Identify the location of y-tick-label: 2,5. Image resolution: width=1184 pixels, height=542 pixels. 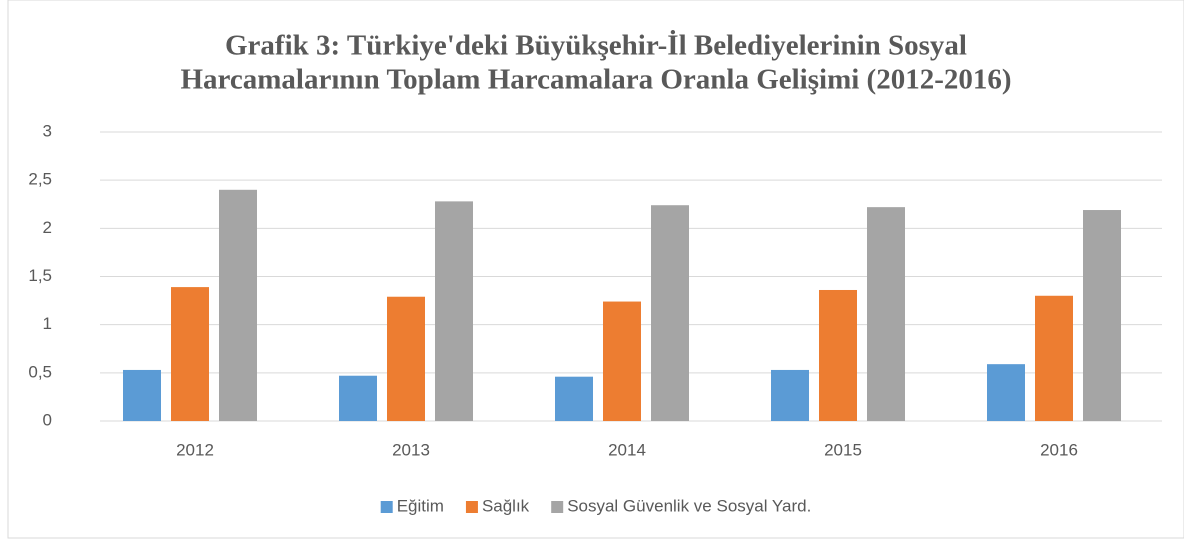
(40, 179).